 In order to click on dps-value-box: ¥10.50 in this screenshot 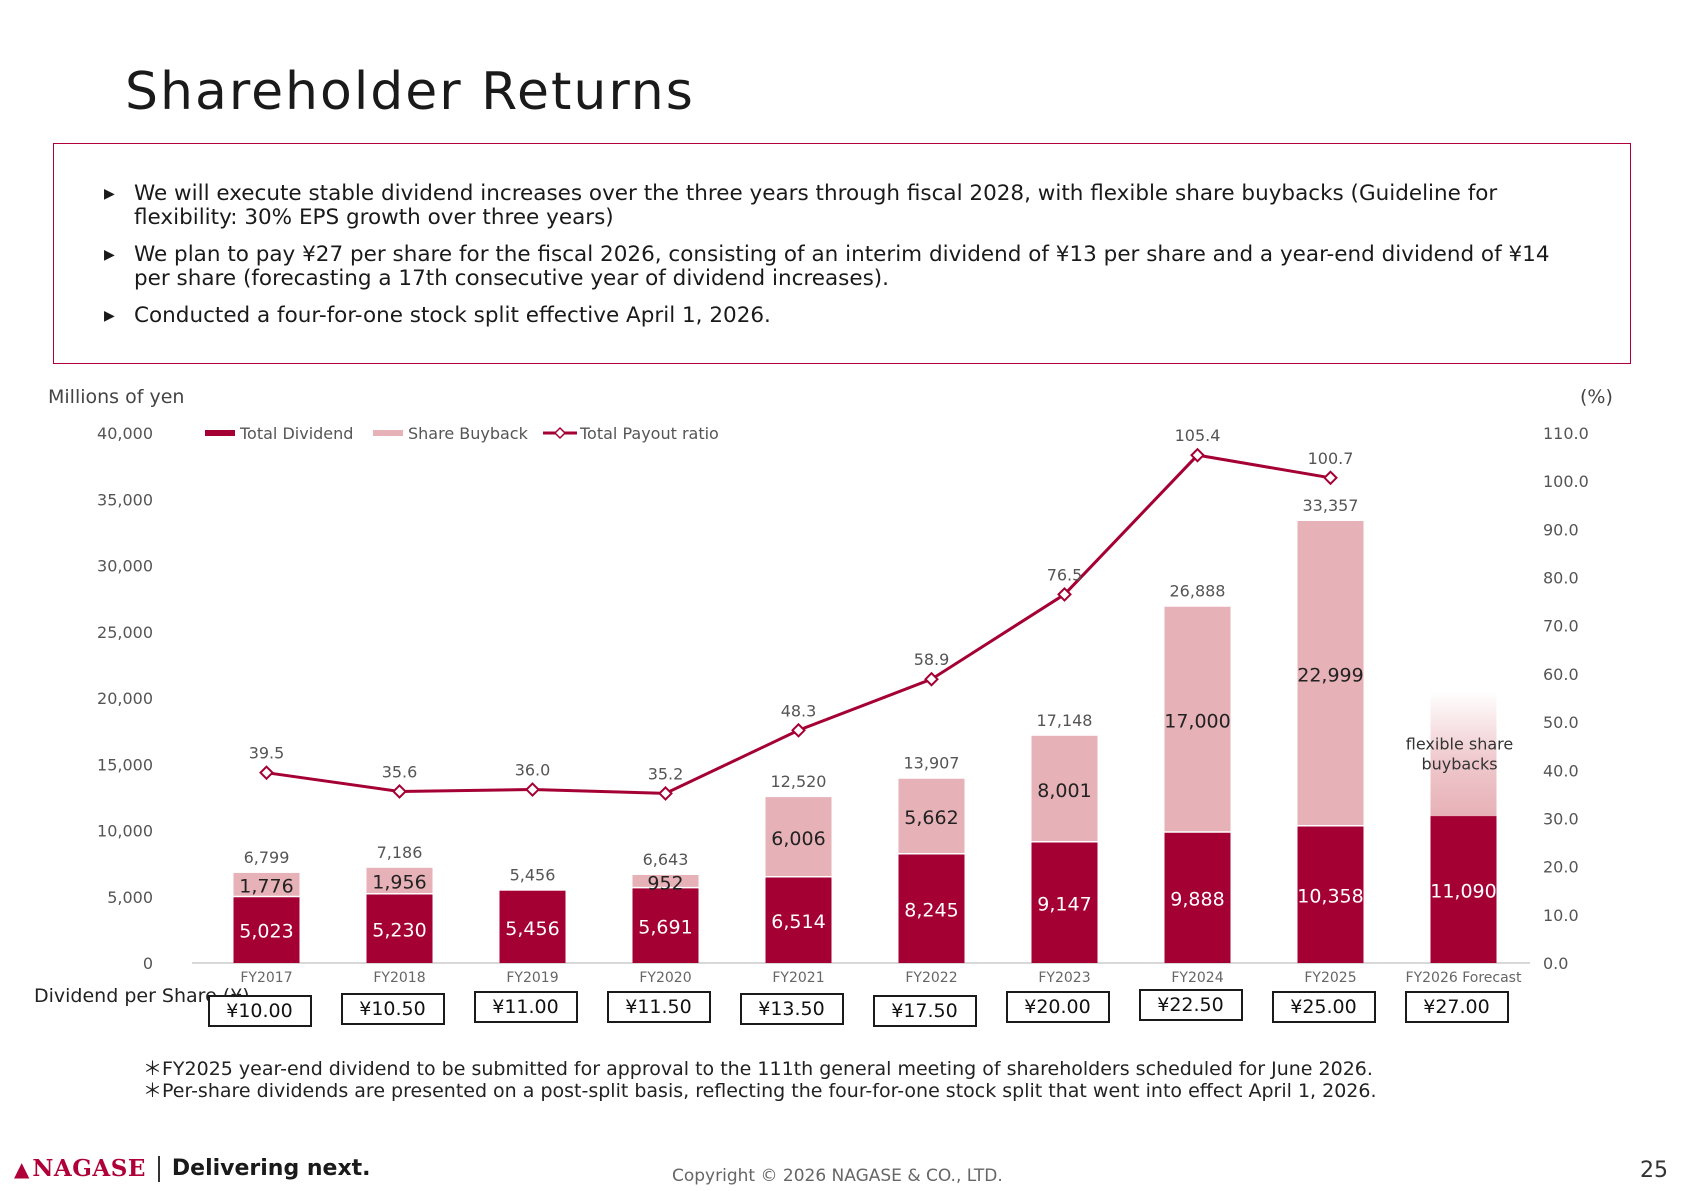, I will do `click(392, 1009)`.